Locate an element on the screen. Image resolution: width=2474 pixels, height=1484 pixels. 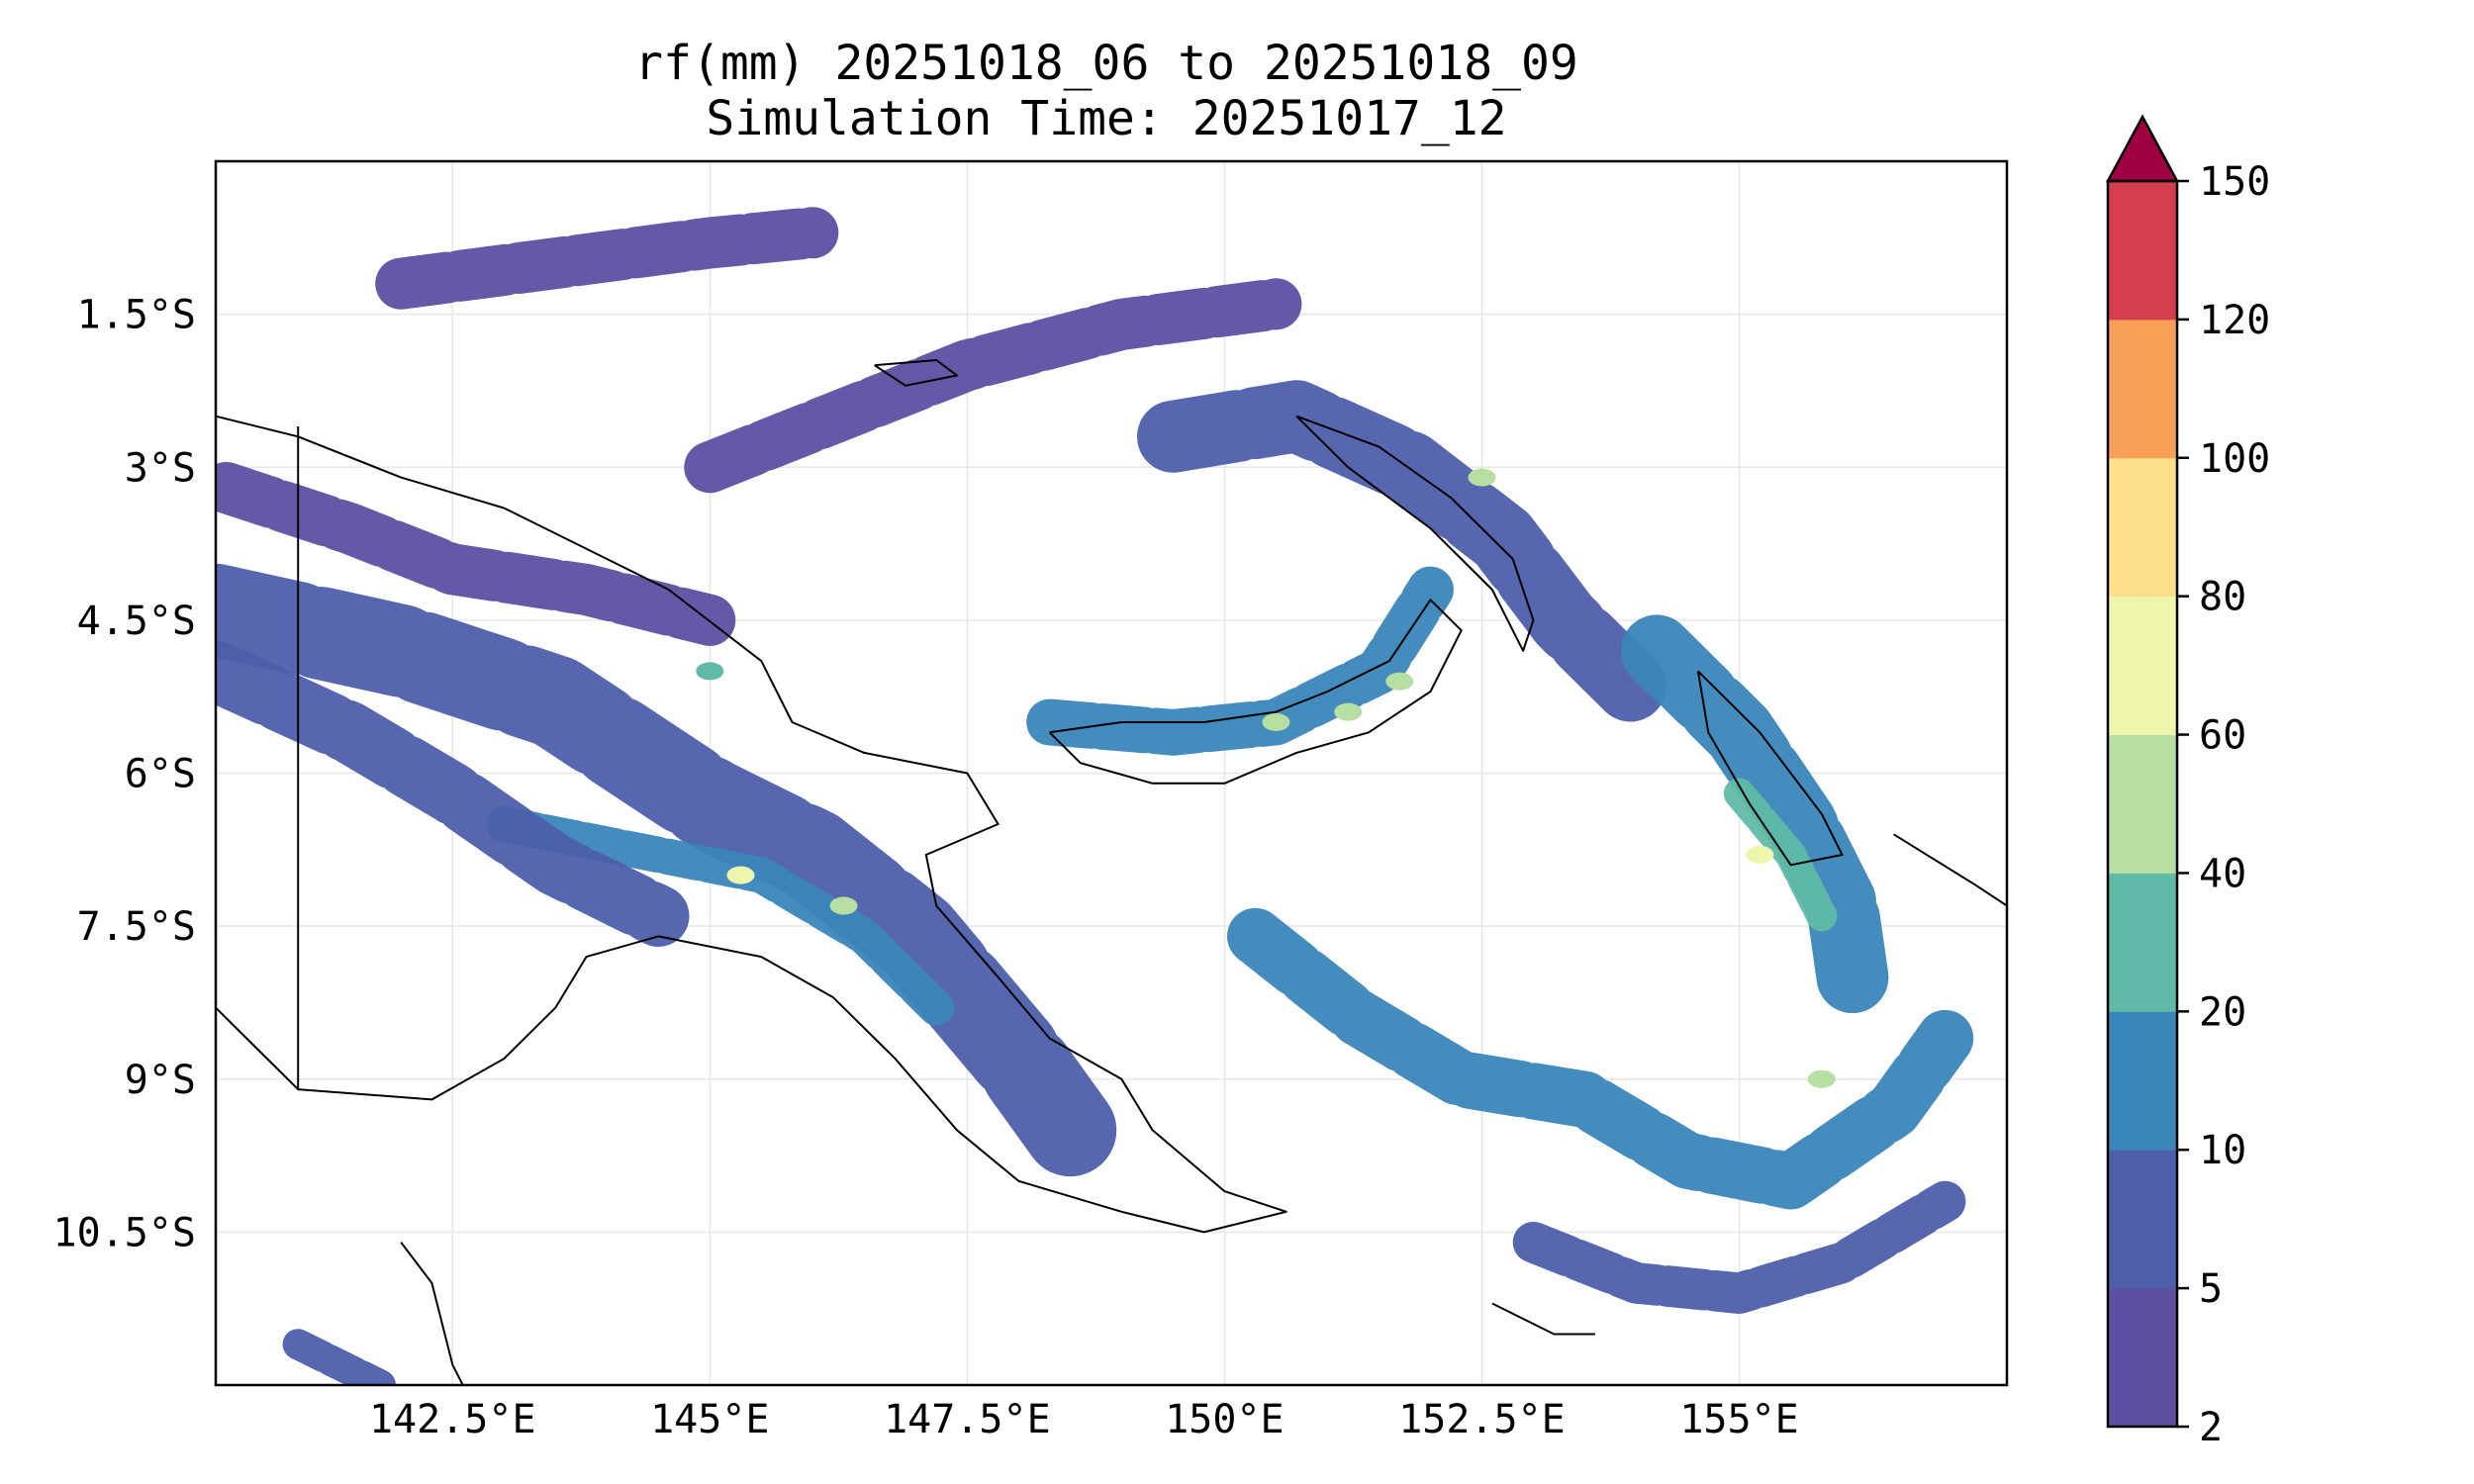
rain-band-manus-band is located at coordinates (993, 386).